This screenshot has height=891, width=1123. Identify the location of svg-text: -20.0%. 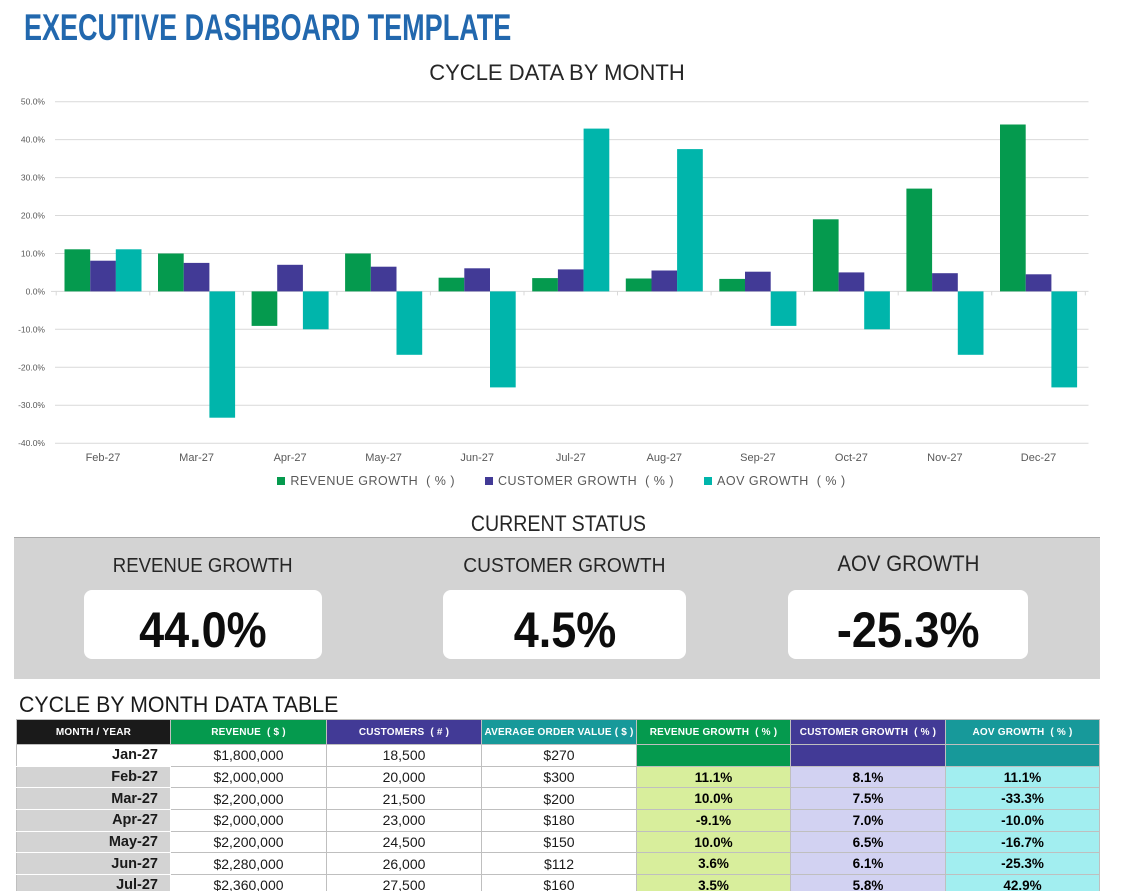
(31, 367).